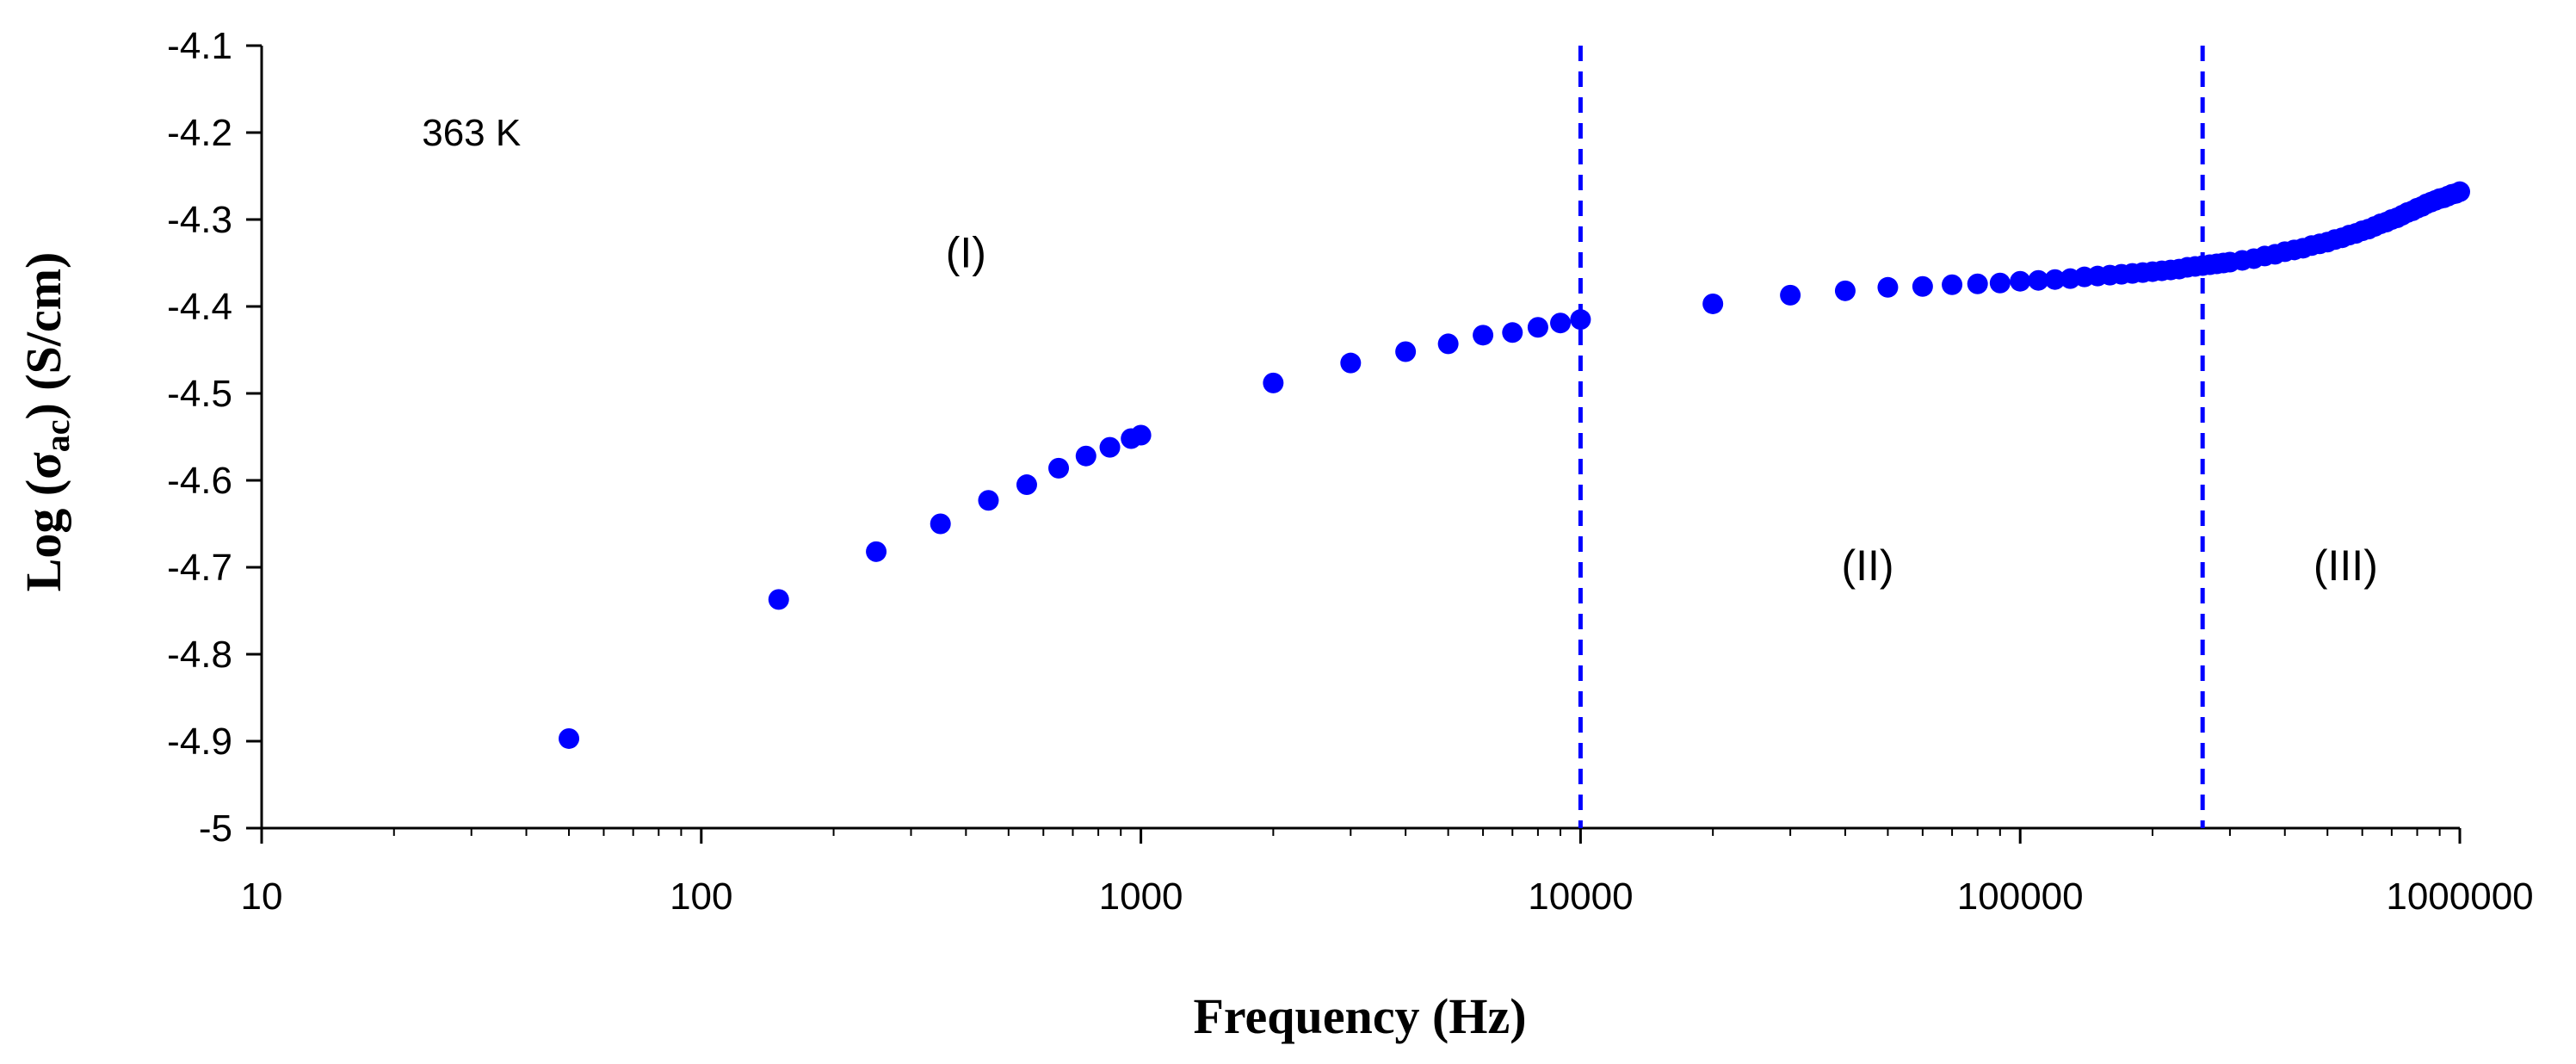 Image resolution: width=2576 pixels, height=1064 pixels. I want to click on y-tick-label: -4.2, so click(199, 133).